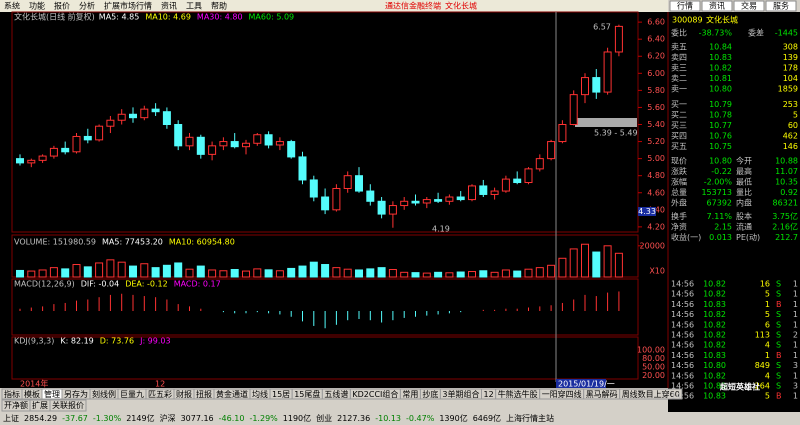  What do you see at coordinates (169, 6) in the screenshot?
I see `menu-item: 资讯` at bounding box center [169, 6].